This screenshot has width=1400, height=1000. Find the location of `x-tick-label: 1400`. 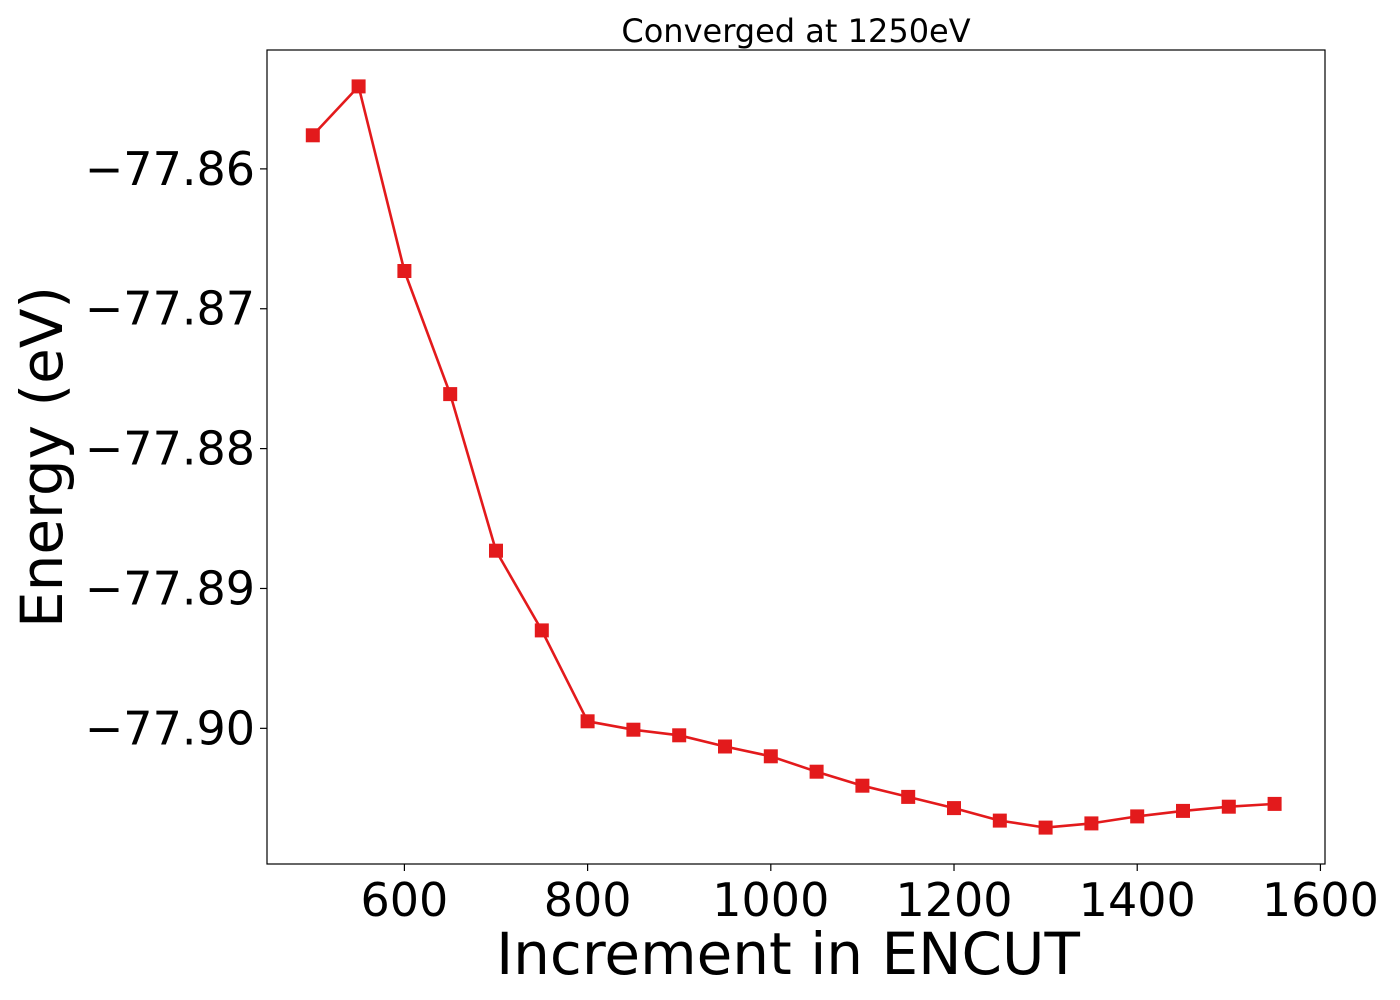

x-tick-label: 1400 is located at coordinates (1137, 900).